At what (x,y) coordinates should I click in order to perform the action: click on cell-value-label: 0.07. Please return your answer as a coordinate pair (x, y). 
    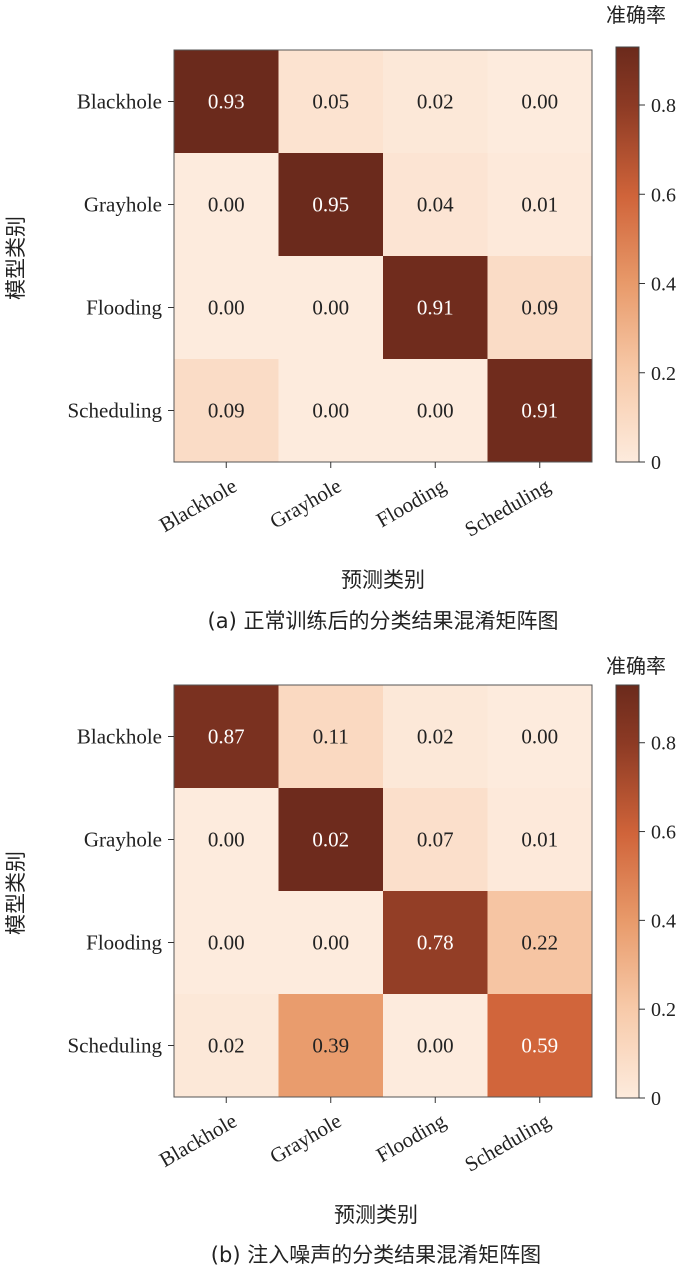
    Looking at the image, I should click on (435, 840).